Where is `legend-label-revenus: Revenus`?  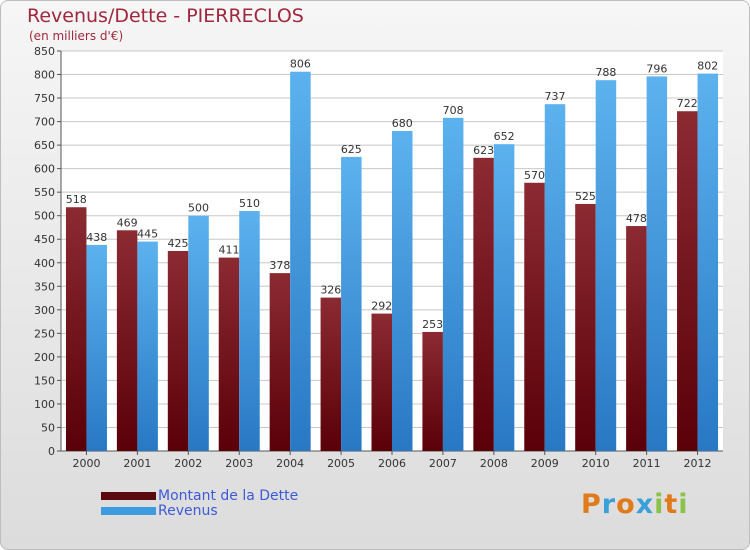 legend-label-revenus: Revenus is located at coordinates (188, 511).